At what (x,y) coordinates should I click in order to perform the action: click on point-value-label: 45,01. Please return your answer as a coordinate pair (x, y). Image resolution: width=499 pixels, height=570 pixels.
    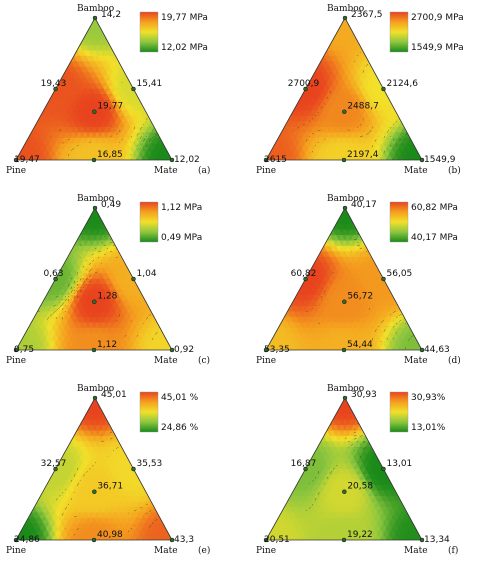
    Looking at the image, I should click on (114, 395).